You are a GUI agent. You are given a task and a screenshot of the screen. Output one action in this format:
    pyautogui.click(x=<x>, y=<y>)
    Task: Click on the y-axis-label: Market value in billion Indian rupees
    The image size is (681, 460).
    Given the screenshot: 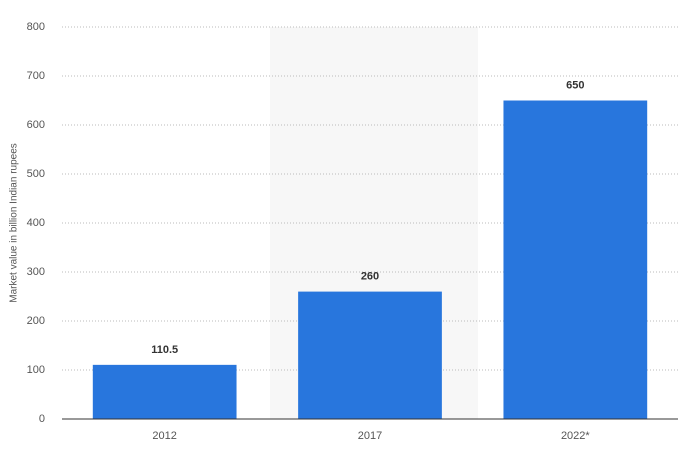 What is the action you would take?
    pyautogui.click(x=14, y=223)
    